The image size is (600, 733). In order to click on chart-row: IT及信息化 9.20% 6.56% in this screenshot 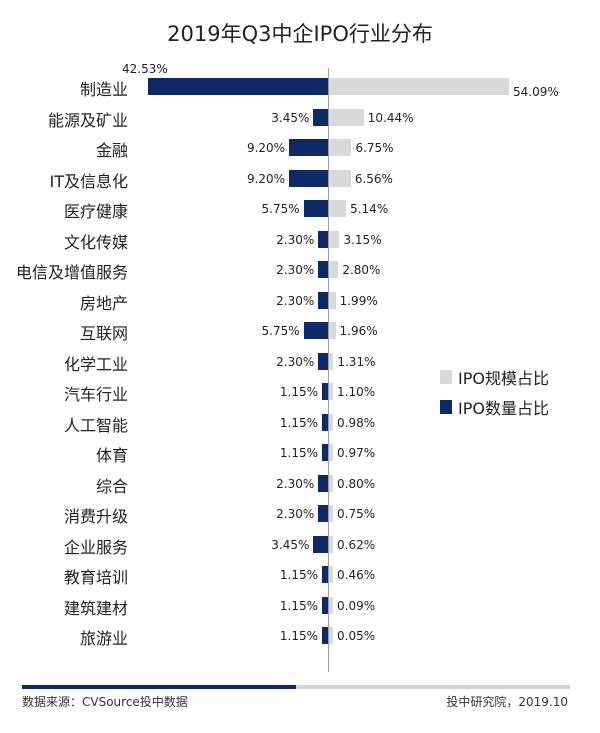, I will do `click(300, 179)`.